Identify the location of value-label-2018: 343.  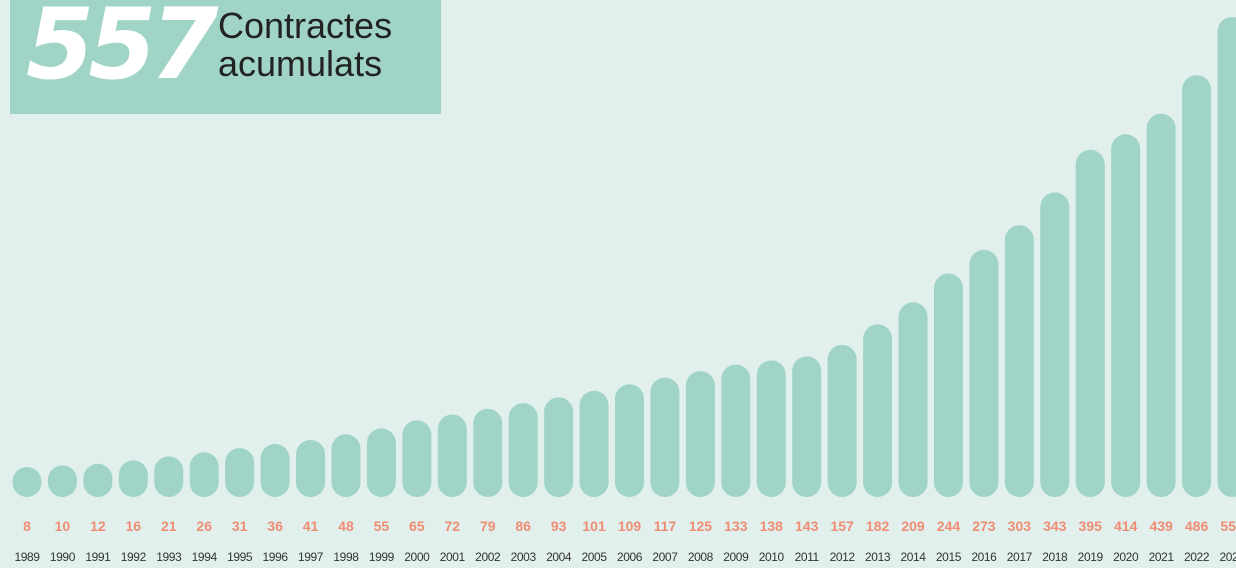
(1055, 526).